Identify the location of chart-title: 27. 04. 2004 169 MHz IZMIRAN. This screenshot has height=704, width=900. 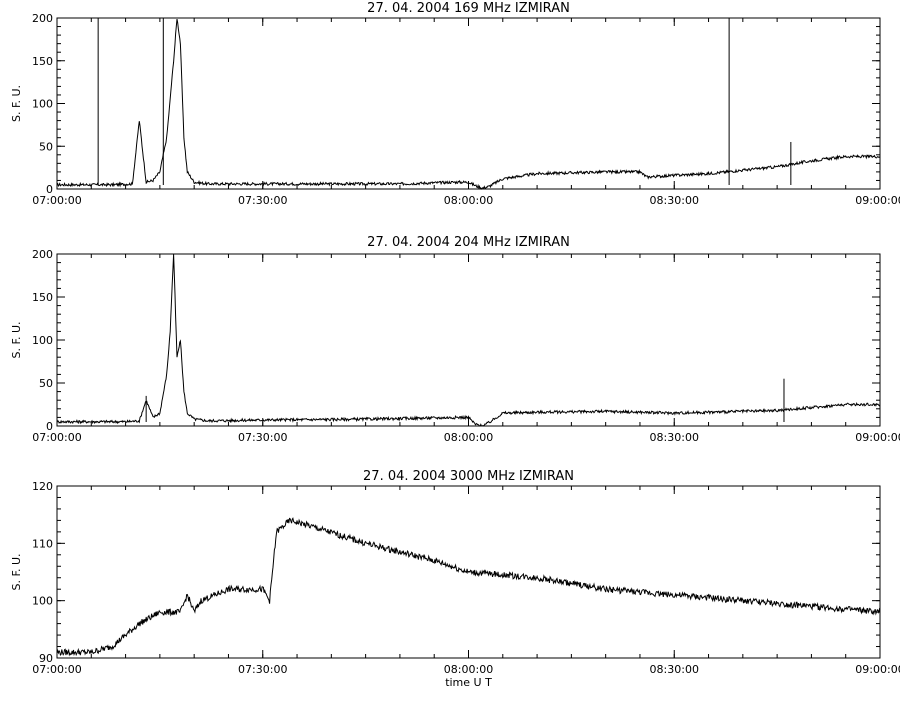
(468, 8).